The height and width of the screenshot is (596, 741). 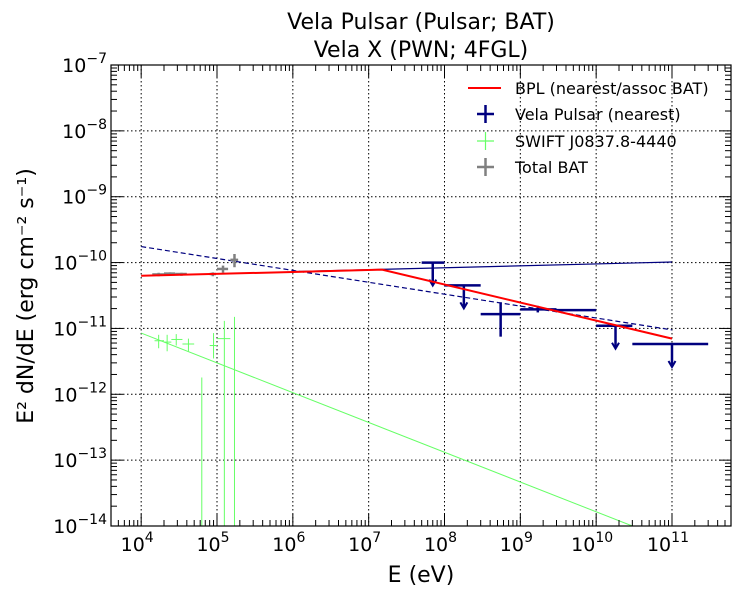 I want to click on y-tick-label: 10⁻¹⁴, so click(x=80, y=525).